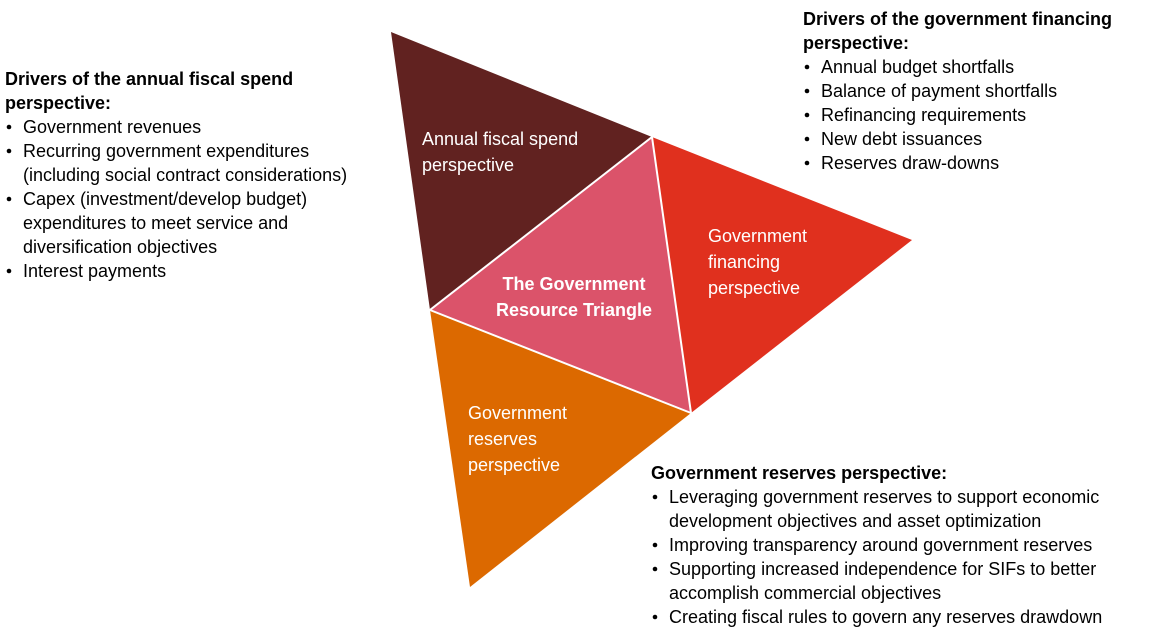  I want to click on panel-item: expenditures to meet service and, so click(155, 223).